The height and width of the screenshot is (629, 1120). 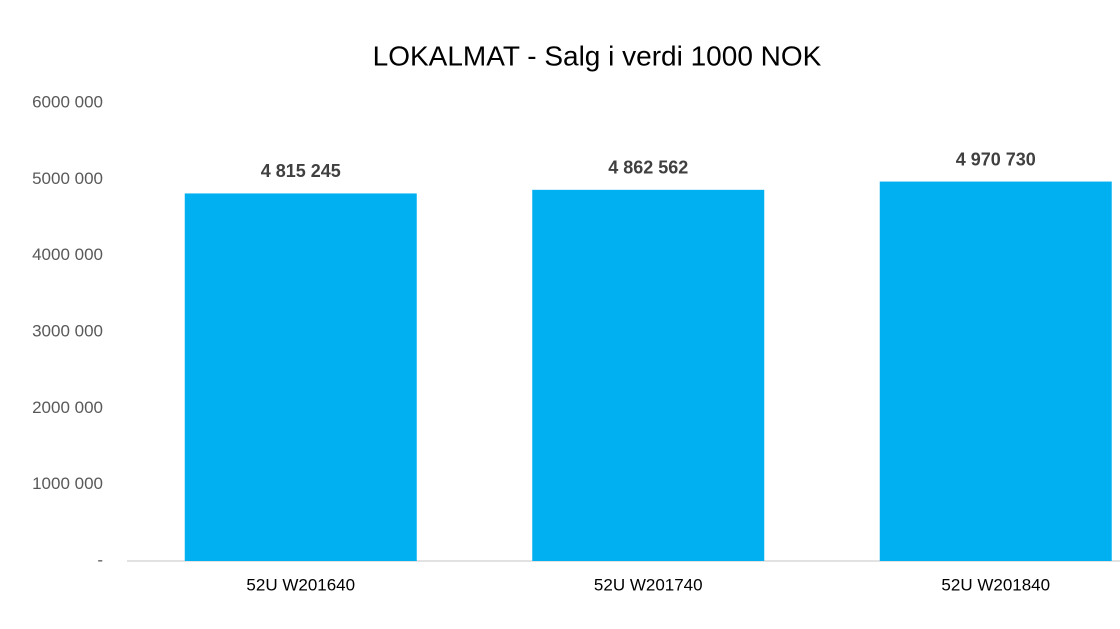 I want to click on value-label: 4 815 245, so click(x=301, y=171).